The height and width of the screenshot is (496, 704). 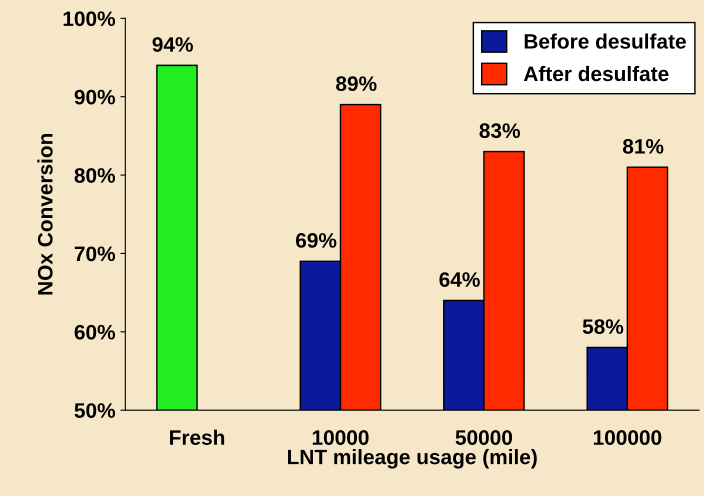 I want to click on y-tick-label: 60%, so click(x=95, y=332).